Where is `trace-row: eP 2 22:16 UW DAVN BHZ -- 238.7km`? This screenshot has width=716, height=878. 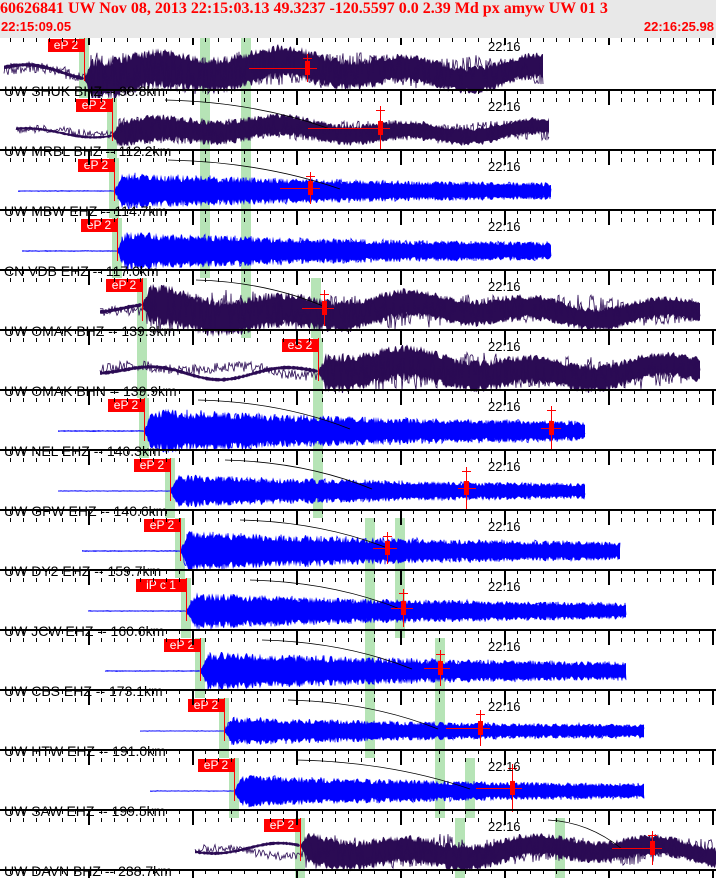 trace-row: eP 2 22:16 UW DAVN BHZ -- 238.7km is located at coordinates (358, 848).